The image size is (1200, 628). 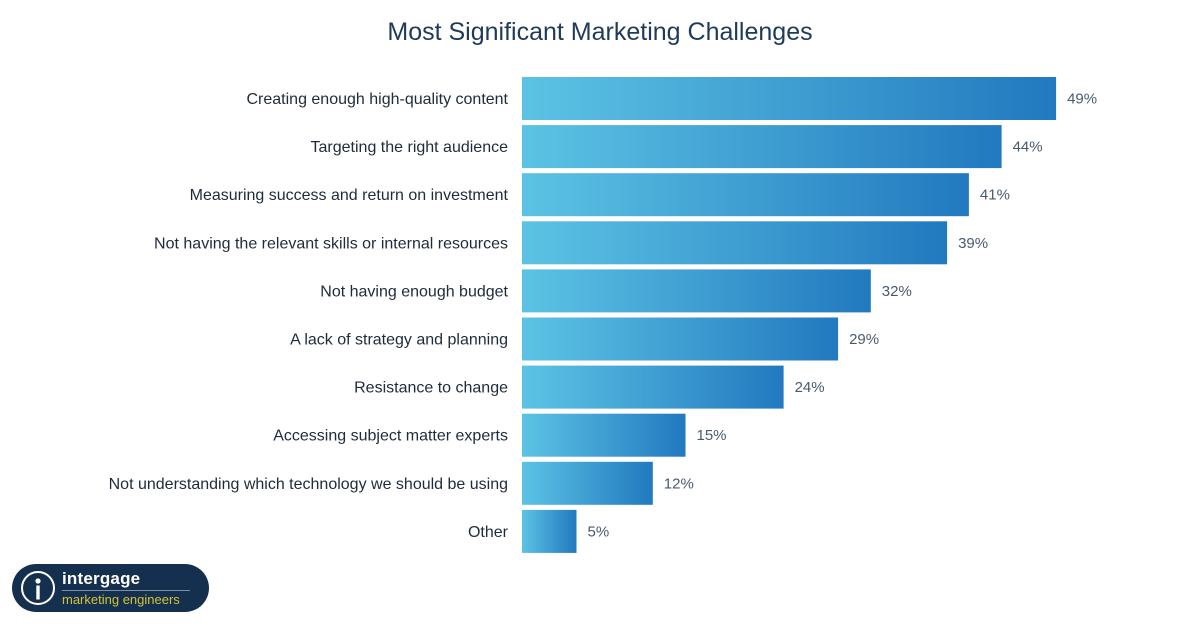 What do you see at coordinates (414, 291) in the screenshot?
I see `category-label: Not having enough budget` at bounding box center [414, 291].